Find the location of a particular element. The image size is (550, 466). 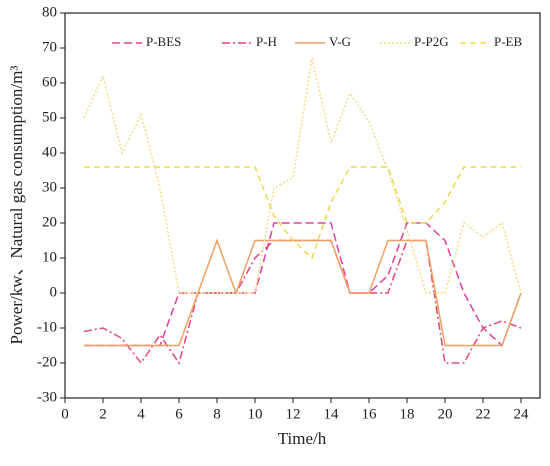

x-tick-label: 24 is located at coordinates (522, 414).